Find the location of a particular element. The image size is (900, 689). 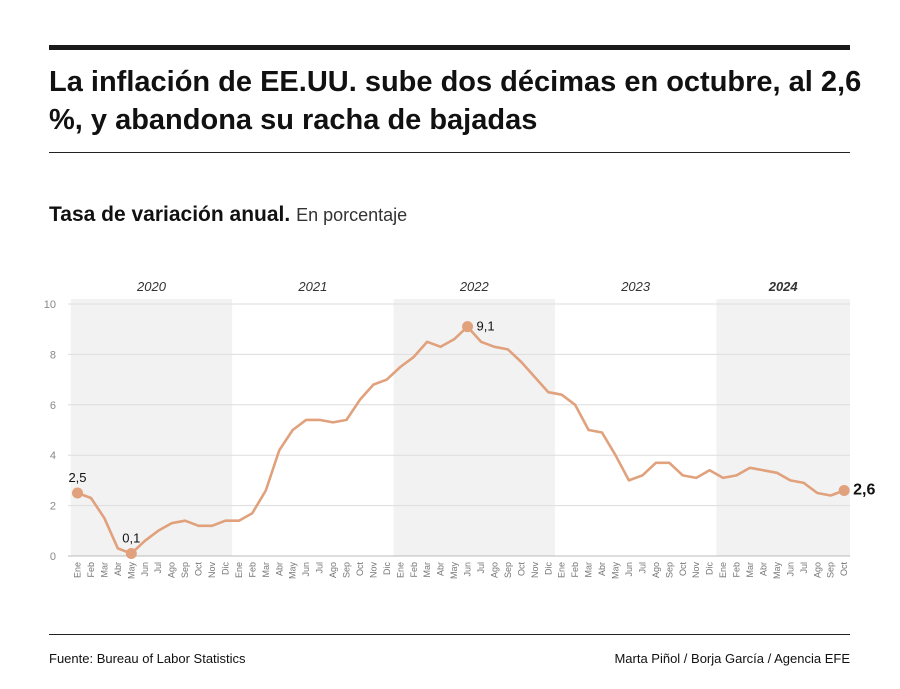

year-label: 2023 is located at coordinates (635, 286).